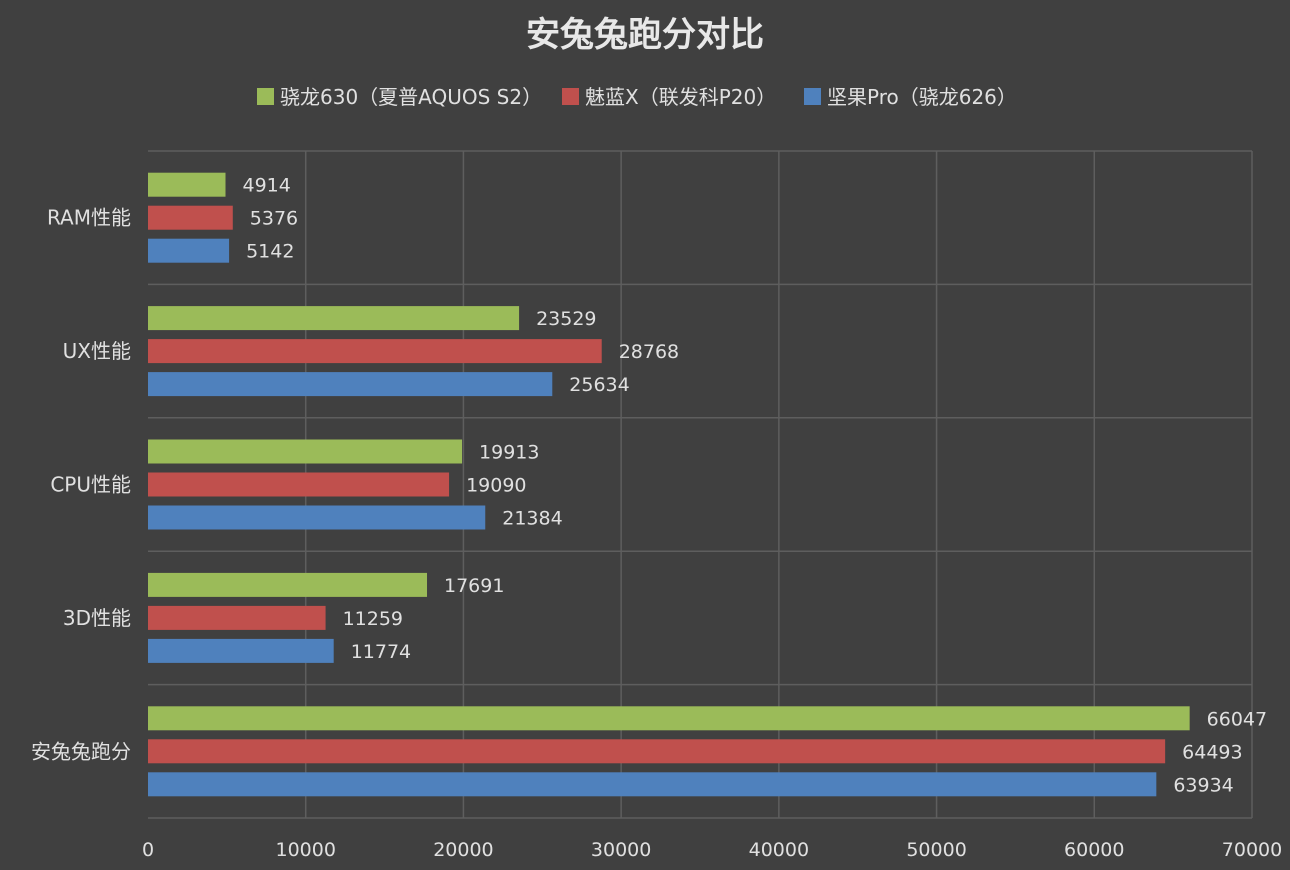  What do you see at coordinates (621, 850) in the screenshot?
I see `x-tick-label: 30000` at bounding box center [621, 850].